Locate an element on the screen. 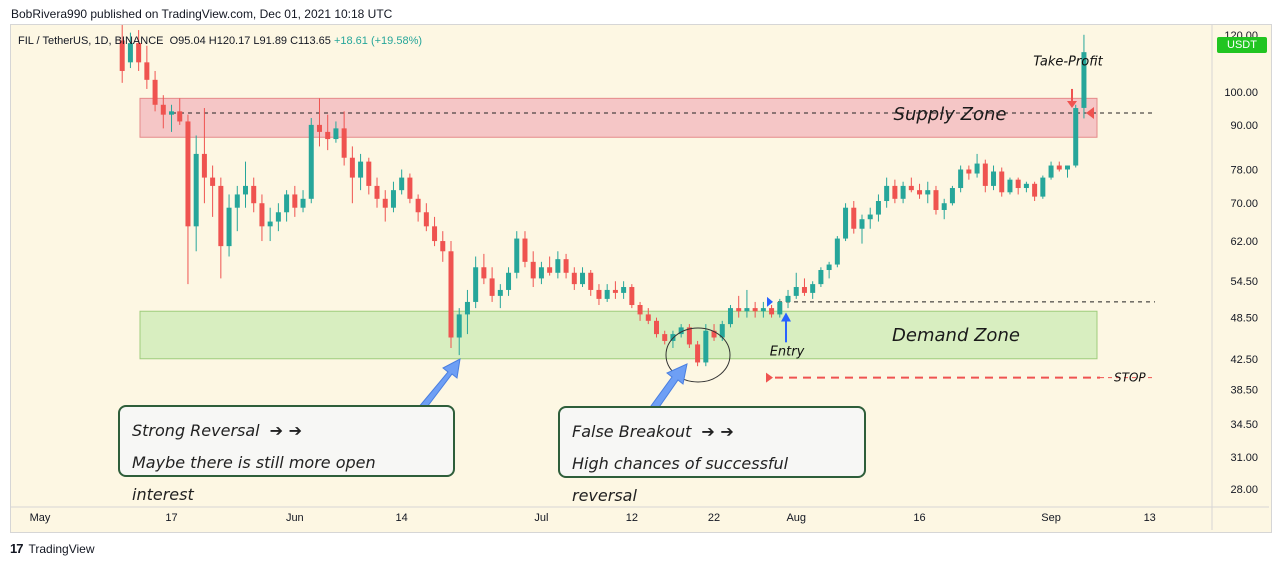 This screenshot has width=1280, height=566. x-tick-label: Sep is located at coordinates (1051, 518).